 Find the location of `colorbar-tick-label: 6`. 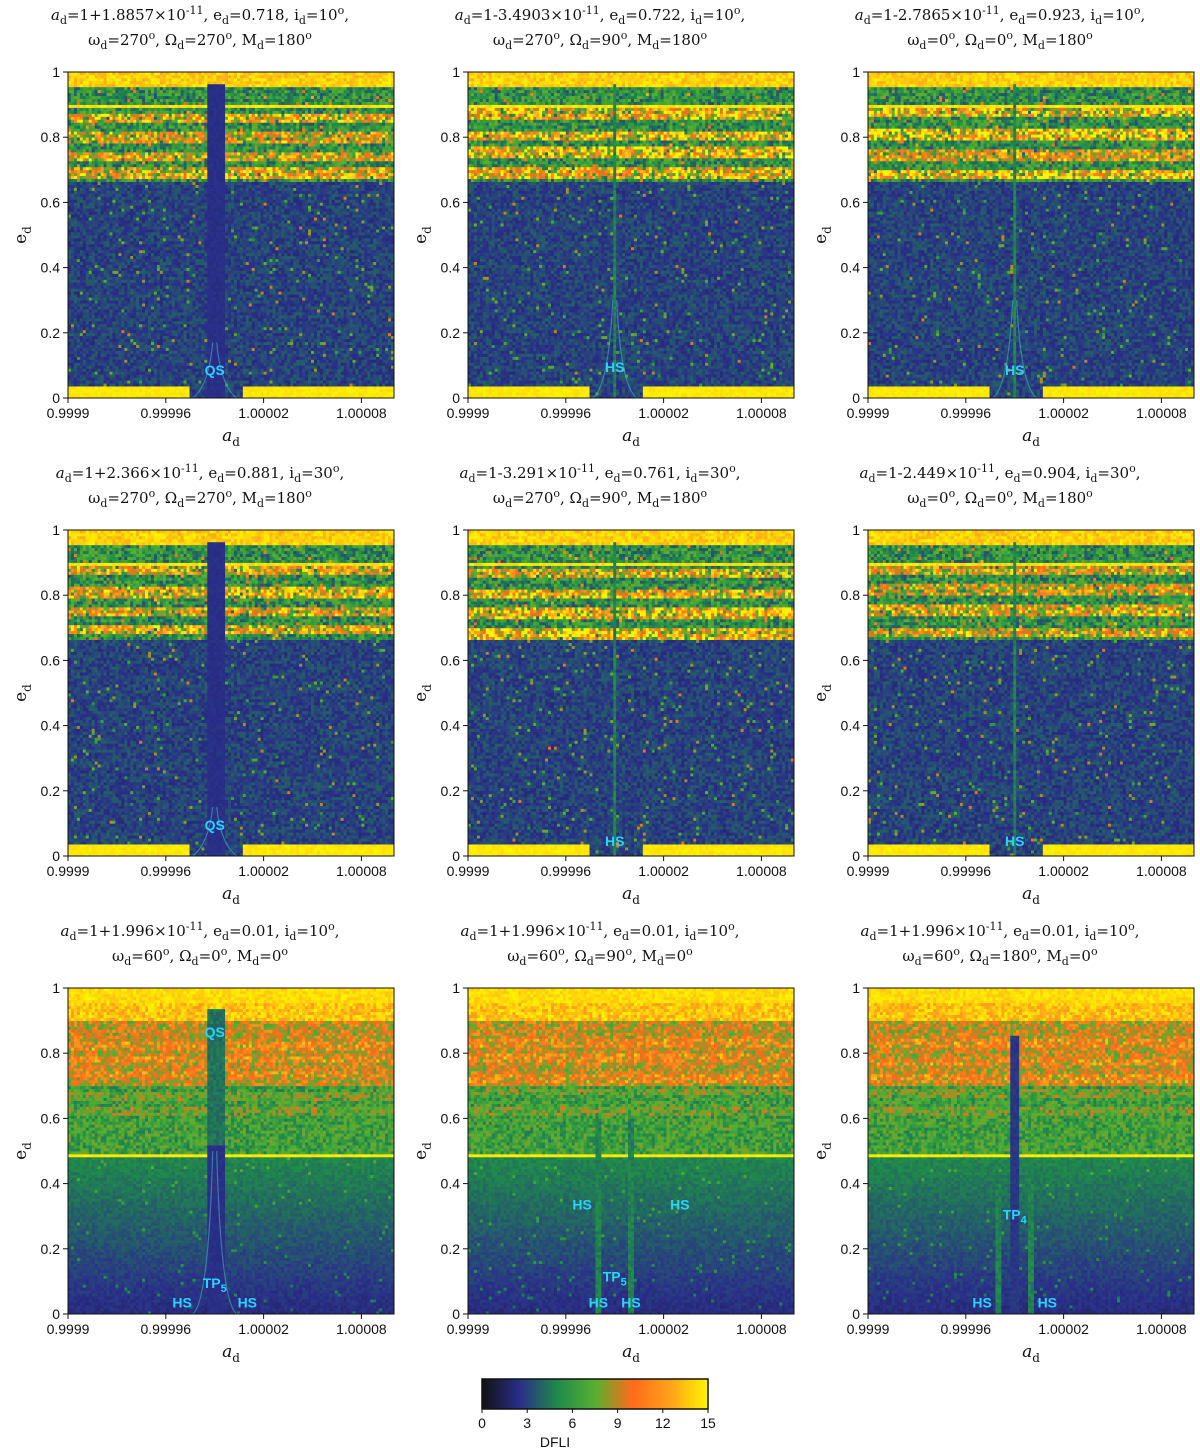

colorbar-tick-label: 6 is located at coordinates (573, 1423).